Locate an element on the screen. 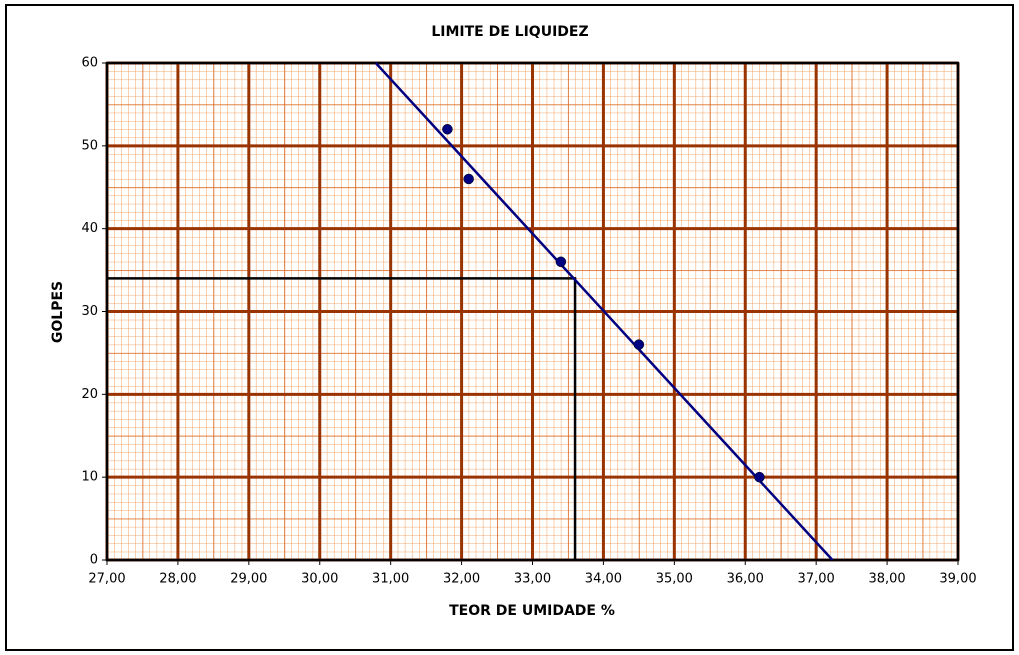  x-tick-label: 39,00 is located at coordinates (957, 579).